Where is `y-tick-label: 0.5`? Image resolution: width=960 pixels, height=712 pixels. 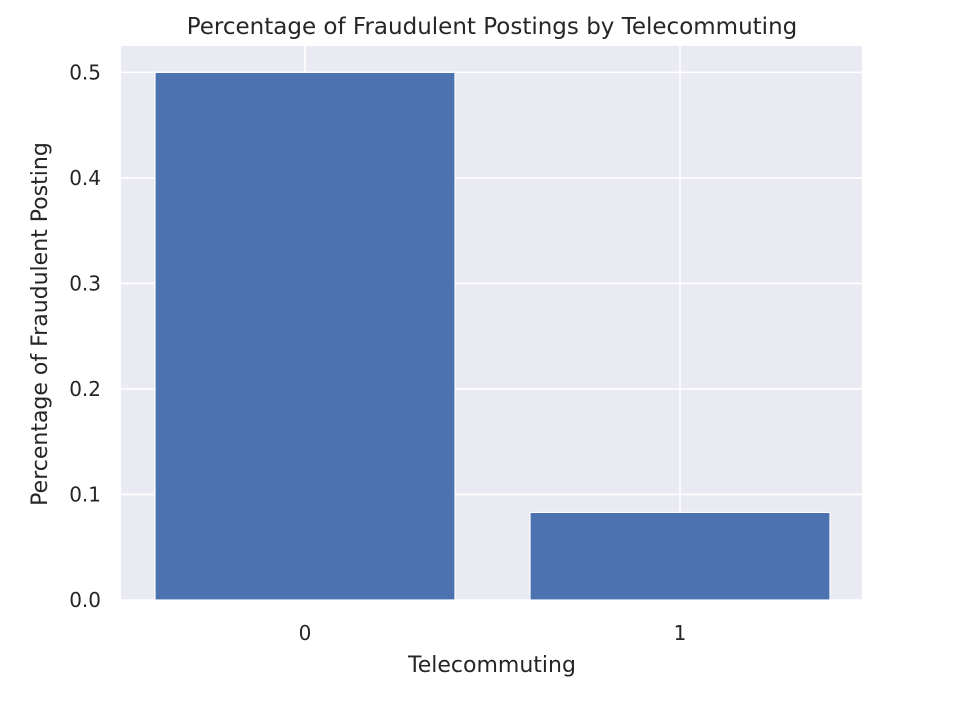
y-tick-label: 0.5 is located at coordinates (85, 72).